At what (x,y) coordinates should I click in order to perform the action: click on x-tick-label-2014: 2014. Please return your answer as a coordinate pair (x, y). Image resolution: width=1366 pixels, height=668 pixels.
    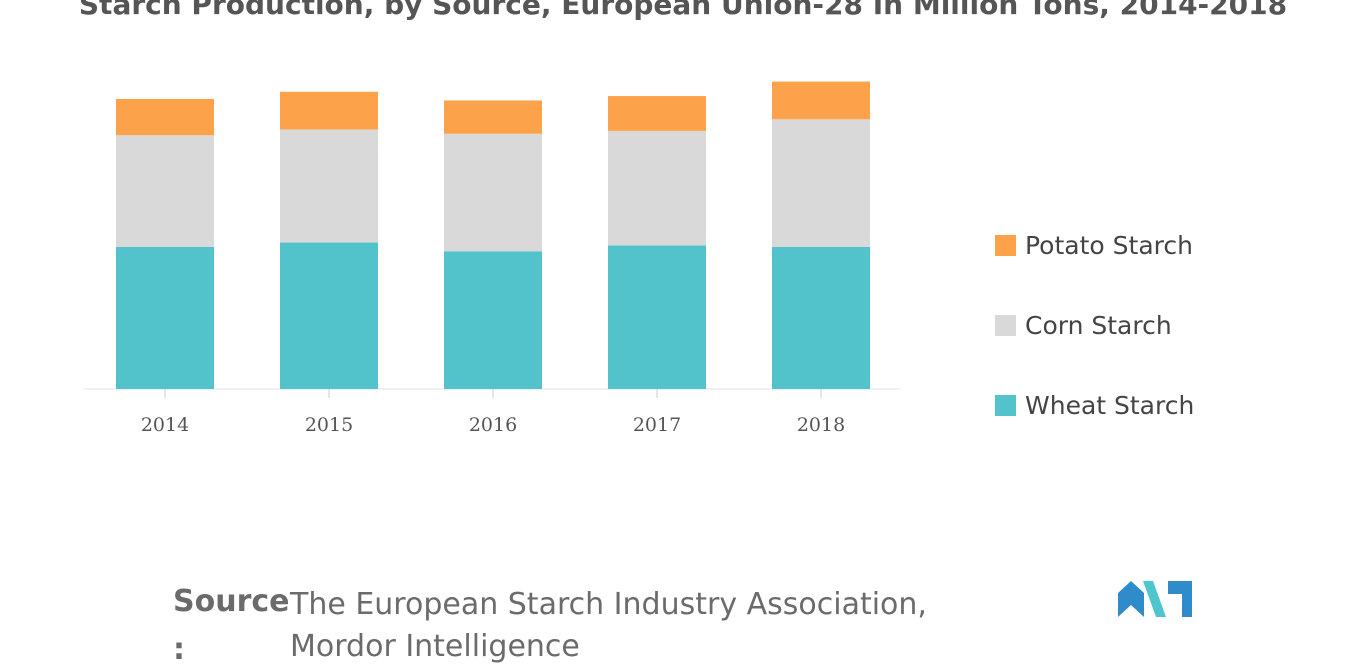
    Looking at the image, I should click on (165, 425).